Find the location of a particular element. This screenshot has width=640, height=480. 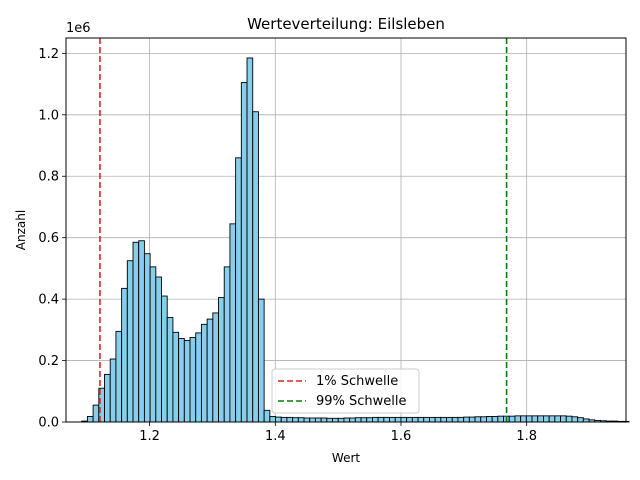

chart-title: Werteverteilung: Eilsleben is located at coordinates (346, 24).